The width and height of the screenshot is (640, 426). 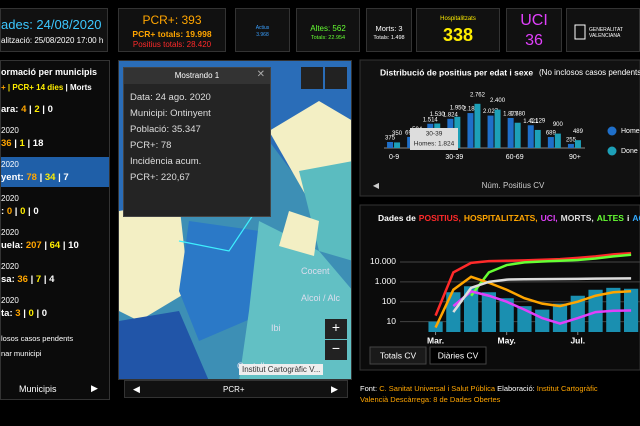 I want to click on tooltip, so click(x=434, y=139).